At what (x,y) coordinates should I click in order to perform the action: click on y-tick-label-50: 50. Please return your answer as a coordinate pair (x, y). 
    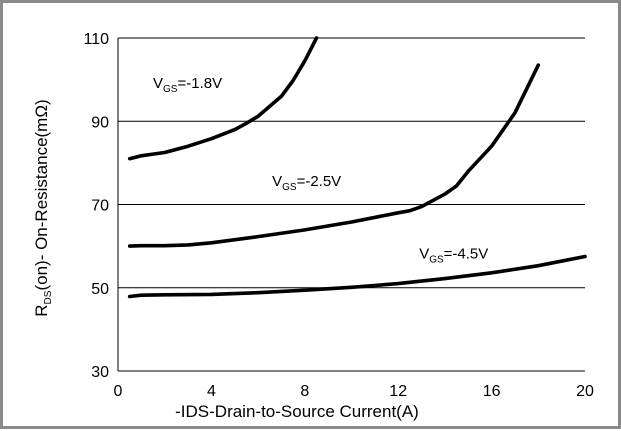
    Looking at the image, I should click on (100, 289).